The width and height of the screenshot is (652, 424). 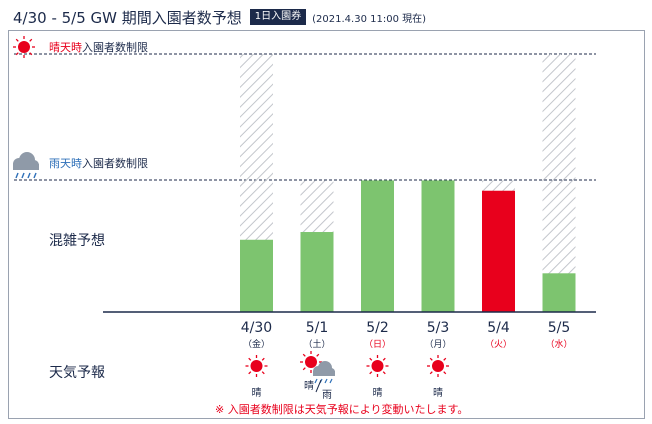 What do you see at coordinates (559, 183) in the screenshot?
I see `capacity-hatch-bar` at bounding box center [559, 183].